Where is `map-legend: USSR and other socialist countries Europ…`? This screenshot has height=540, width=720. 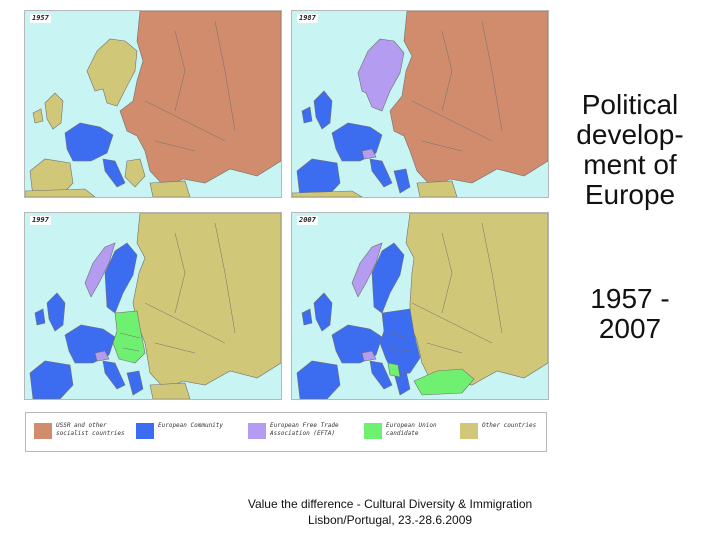
map-legend: USSR and other socialist countries Europ… is located at coordinates (286, 432).